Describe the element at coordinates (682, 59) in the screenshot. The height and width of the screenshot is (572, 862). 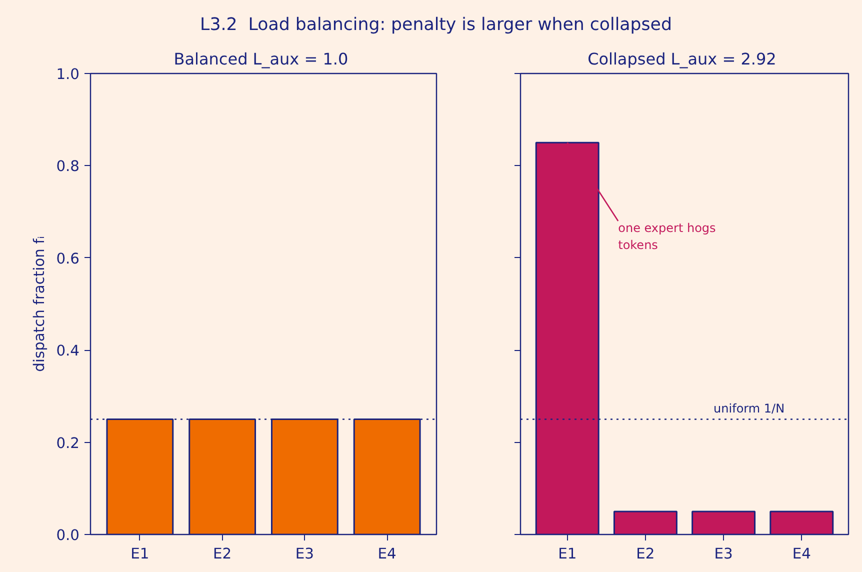
I see `chart-title: Collapsed L_aux = 2.92` at that location.